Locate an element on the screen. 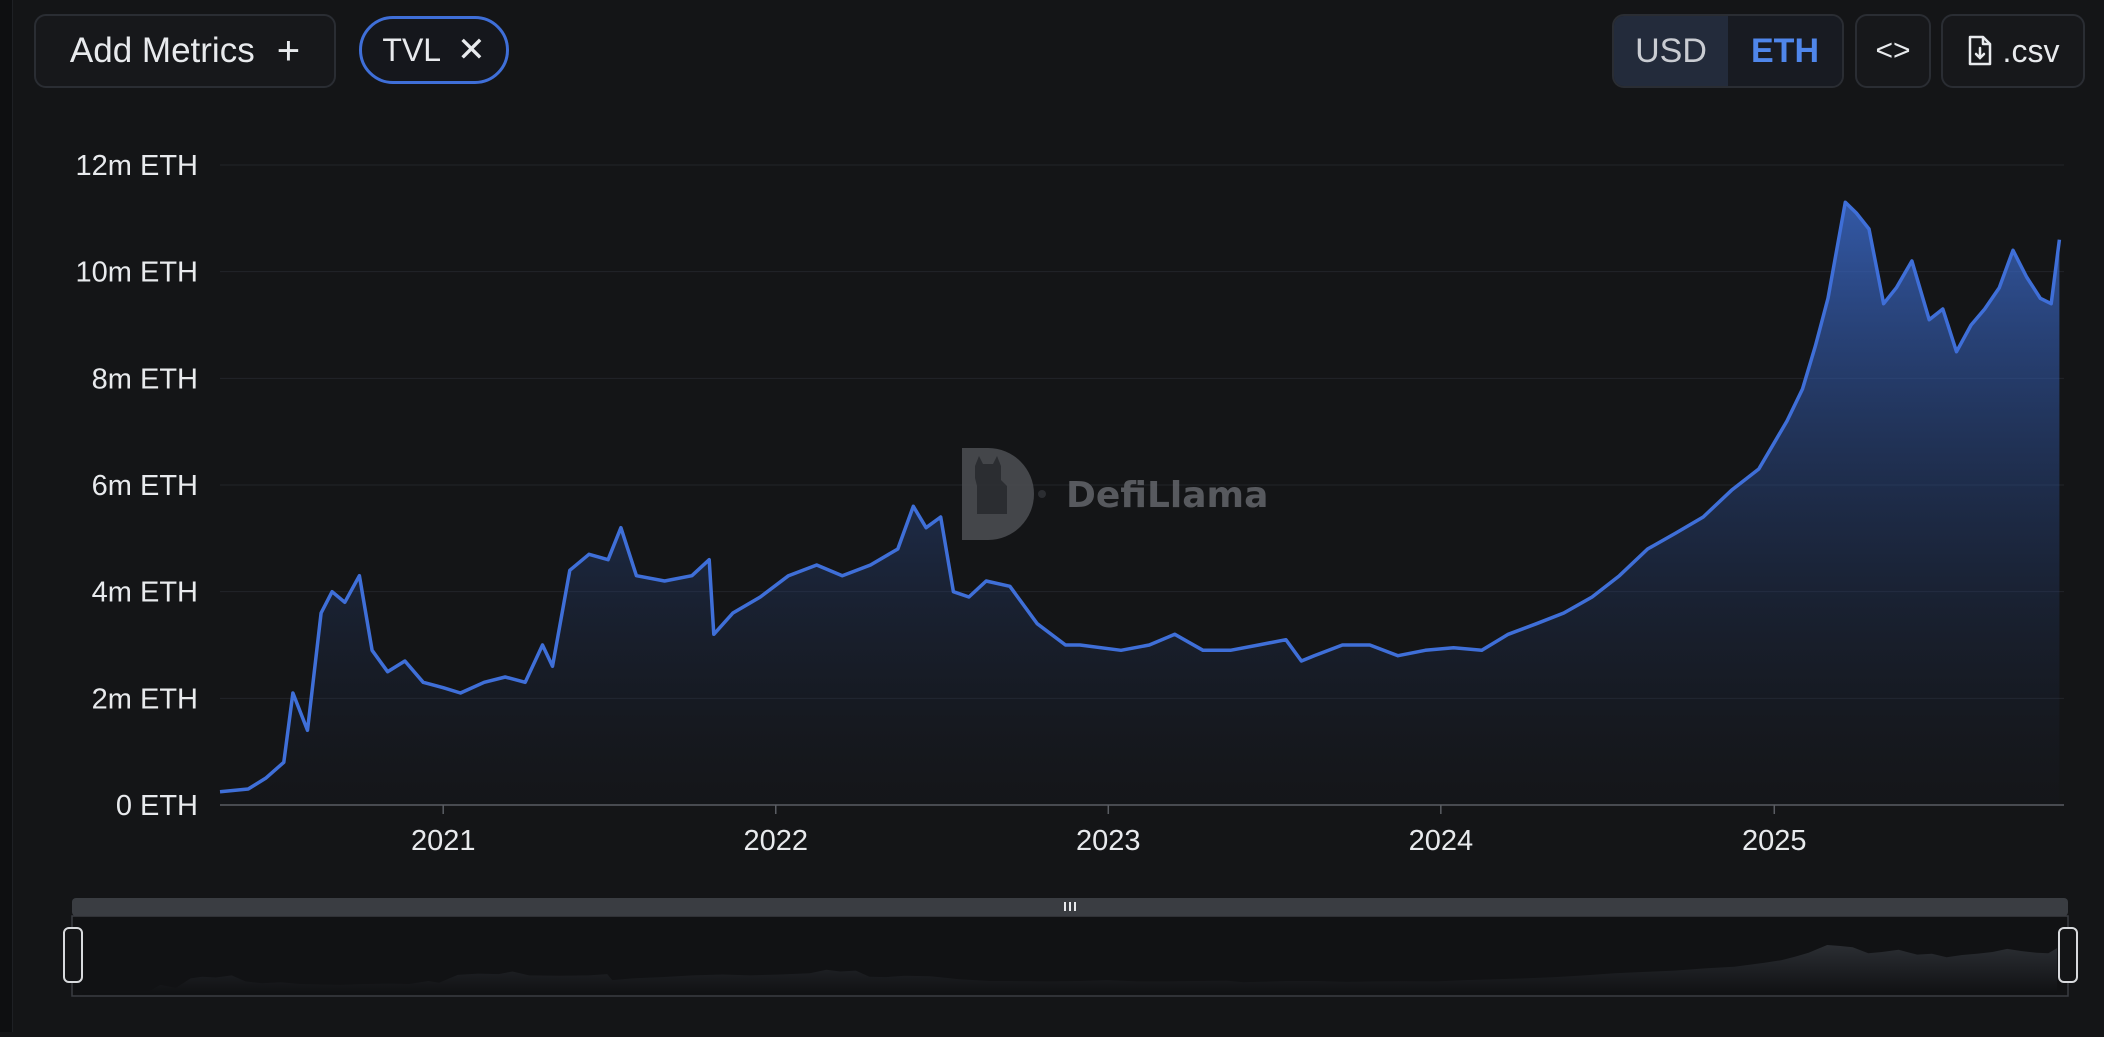 Image resolution: width=2104 pixels, height=1037 pixels. file-download-icon is located at coordinates (1979, 50).